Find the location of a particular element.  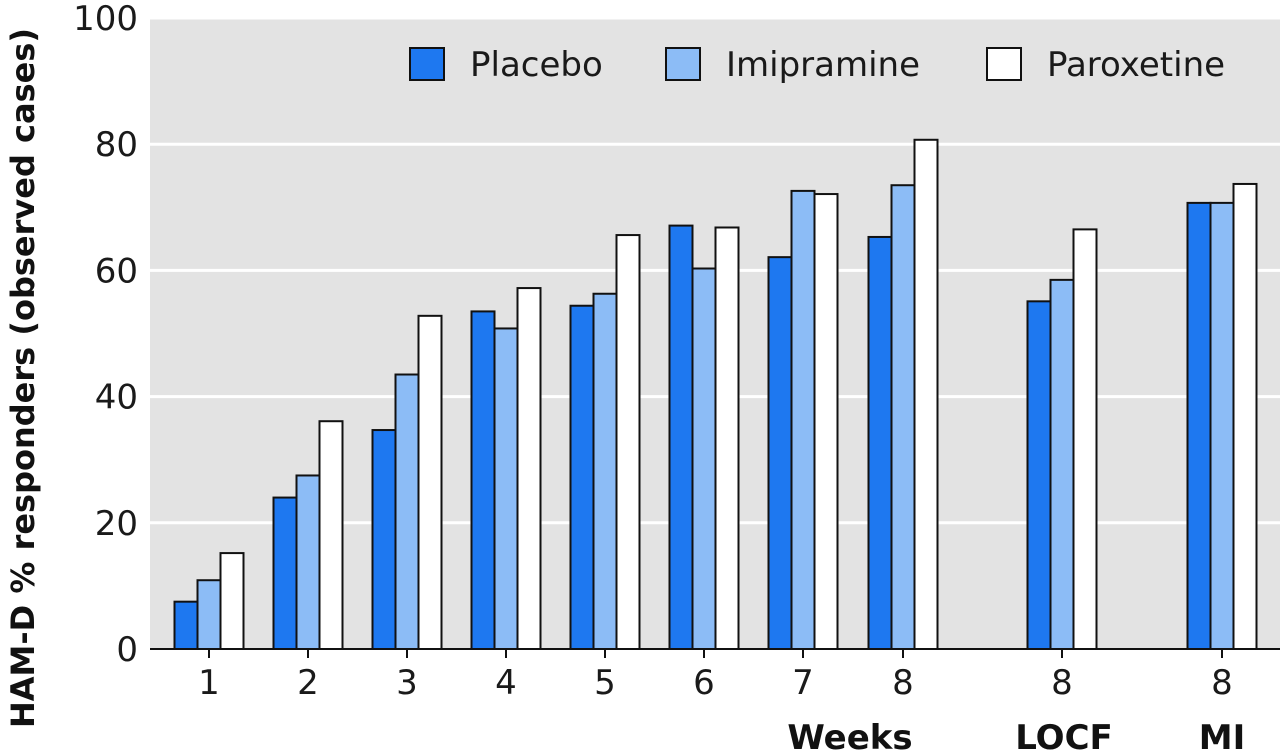

y-tick-label: 0 is located at coordinates (127, 650).